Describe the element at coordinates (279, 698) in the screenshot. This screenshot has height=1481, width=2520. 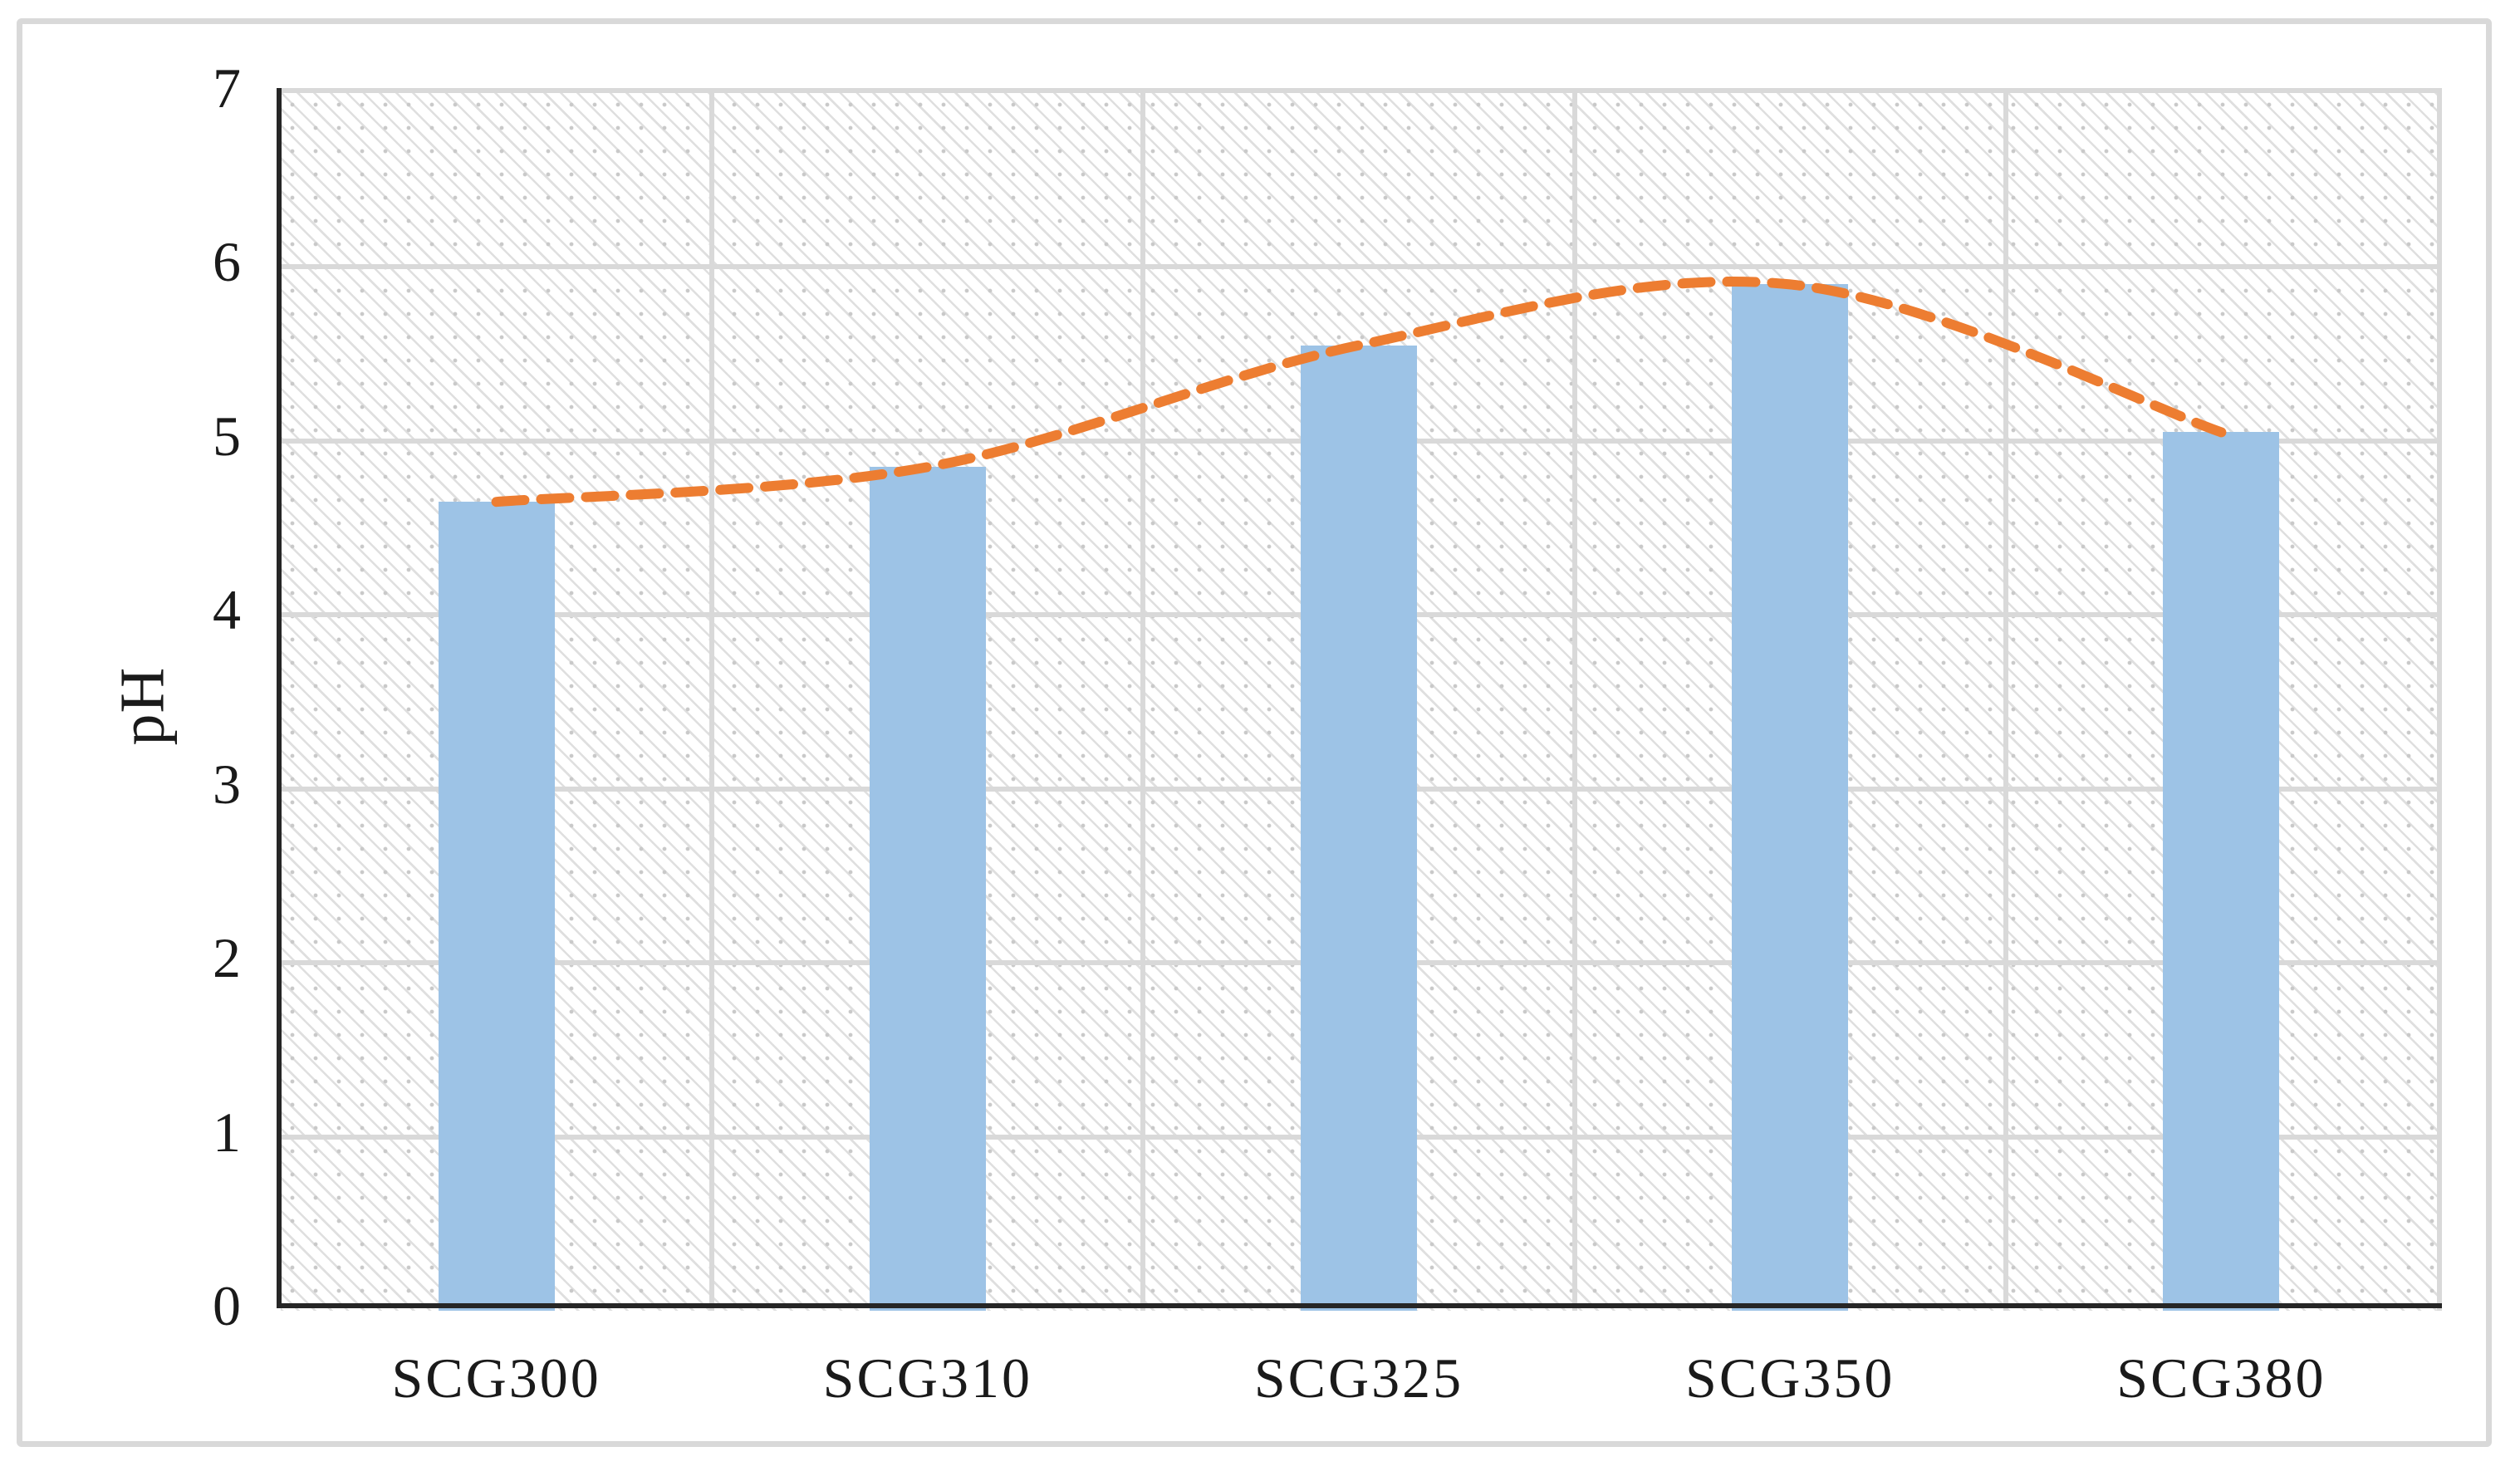
I see `y-axis-line` at that location.